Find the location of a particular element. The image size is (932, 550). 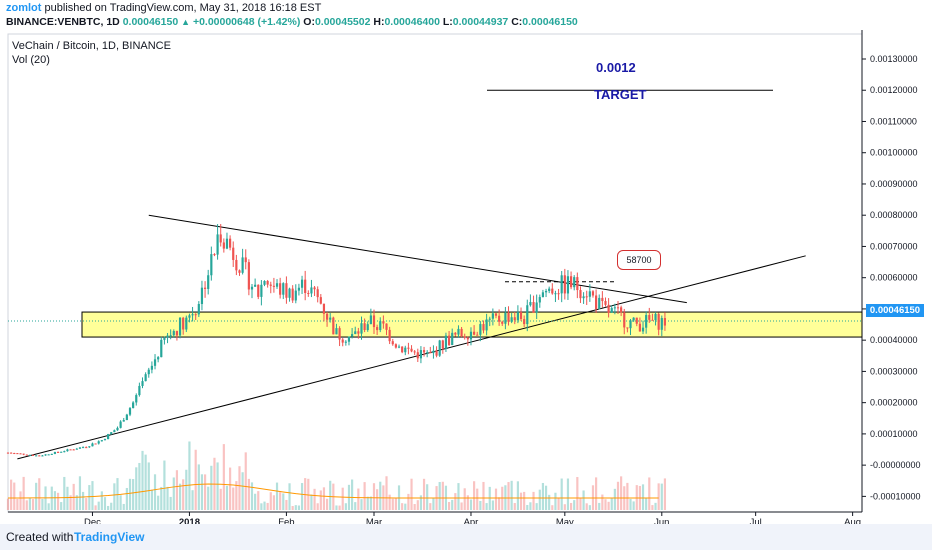

target-label: TARGET is located at coordinates (620, 94).